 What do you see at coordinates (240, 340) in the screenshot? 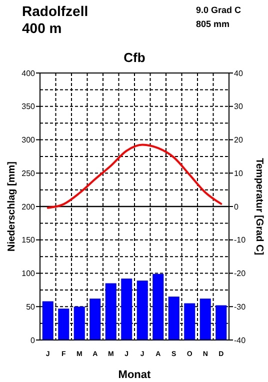
I see `y2-tick-label: -40` at bounding box center [240, 340].